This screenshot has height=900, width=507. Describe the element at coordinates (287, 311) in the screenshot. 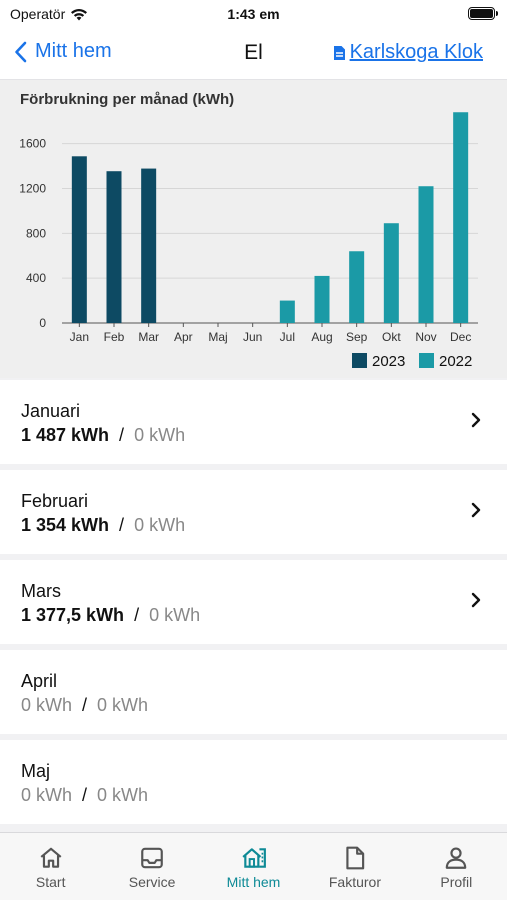

I see `bar-2022-jul` at that location.